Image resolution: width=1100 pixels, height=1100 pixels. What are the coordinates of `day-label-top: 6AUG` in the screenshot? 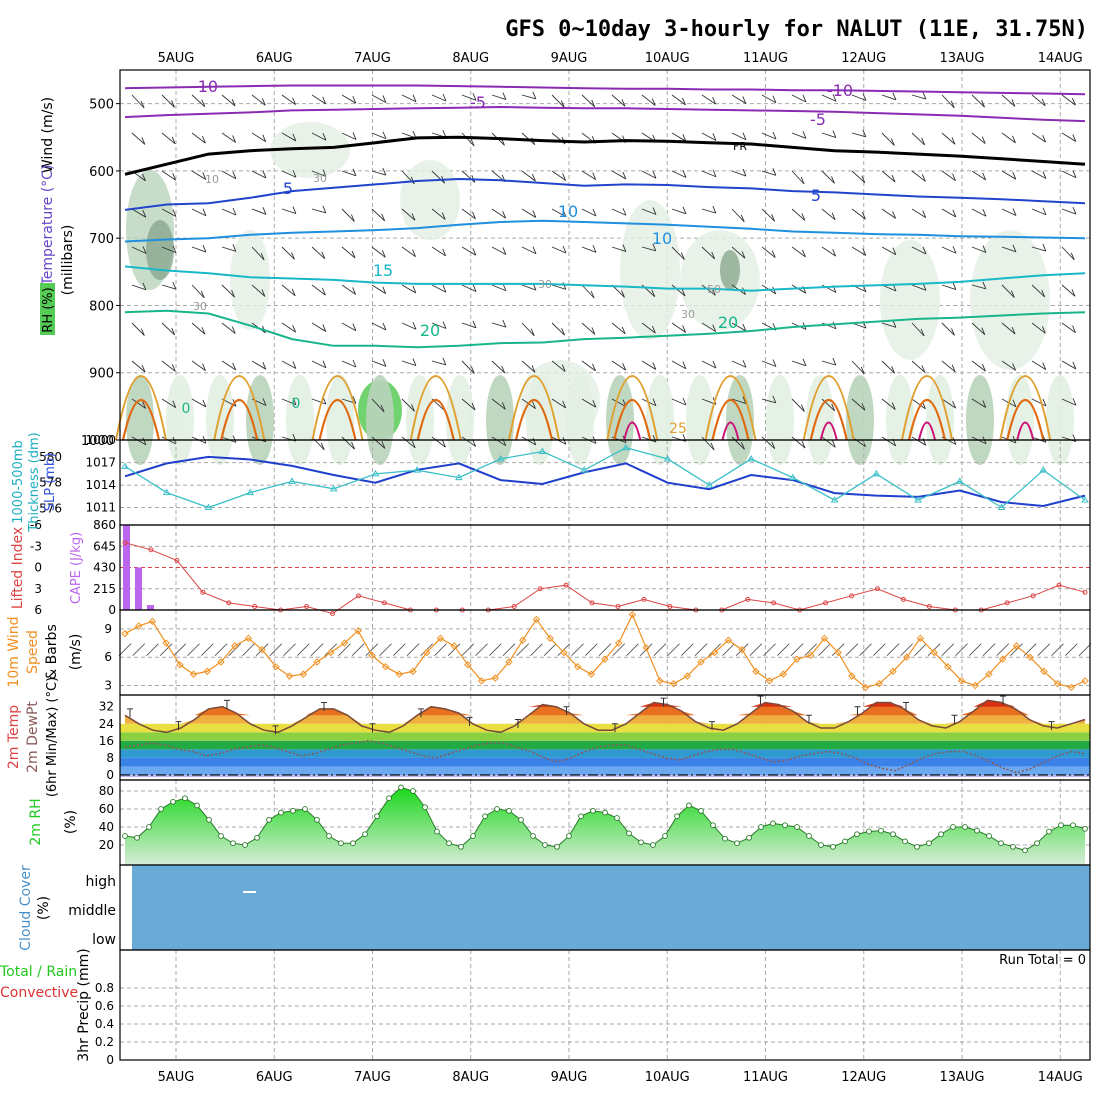 It's located at (274, 58).